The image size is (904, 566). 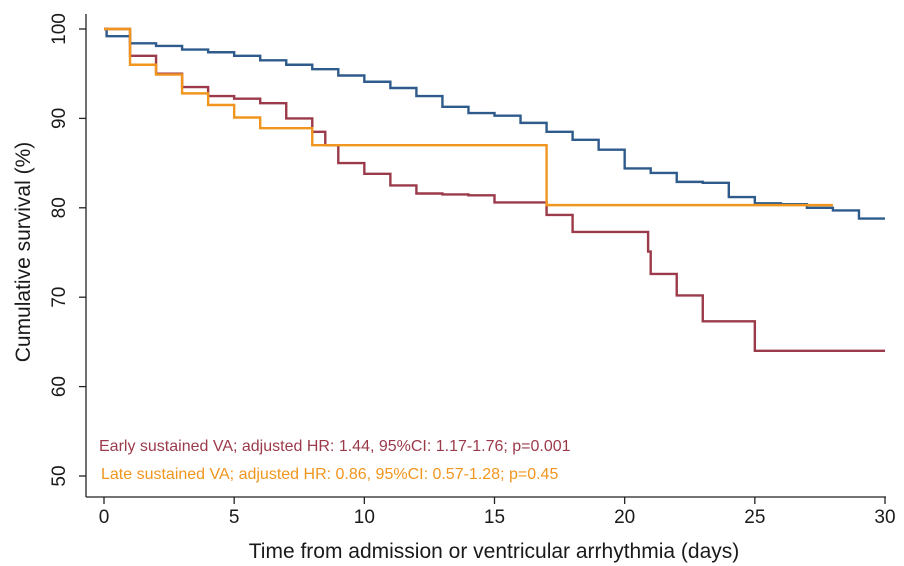 I want to click on y-tick-label: 70, so click(x=59, y=297).